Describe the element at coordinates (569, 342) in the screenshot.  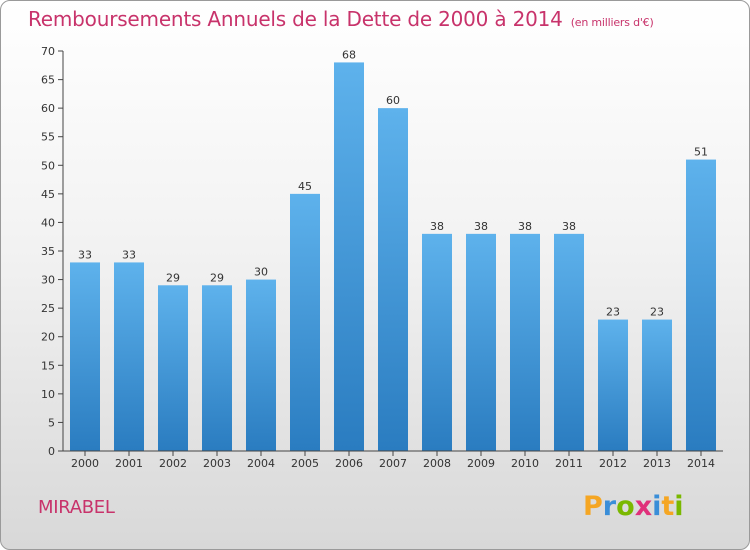
I see `bar-2011` at that location.